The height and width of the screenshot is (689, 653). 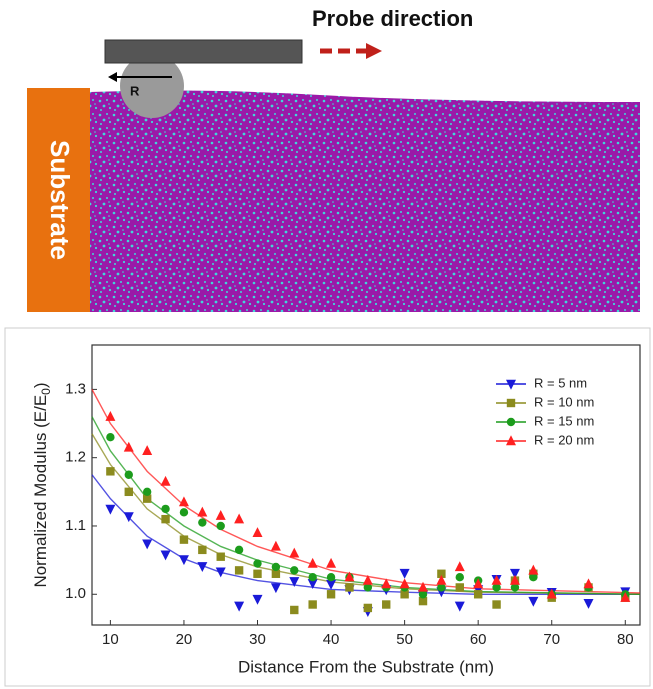 What do you see at coordinates (564, 420) in the screenshot?
I see `legend-label: R = 15 nm` at bounding box center [564, 420].